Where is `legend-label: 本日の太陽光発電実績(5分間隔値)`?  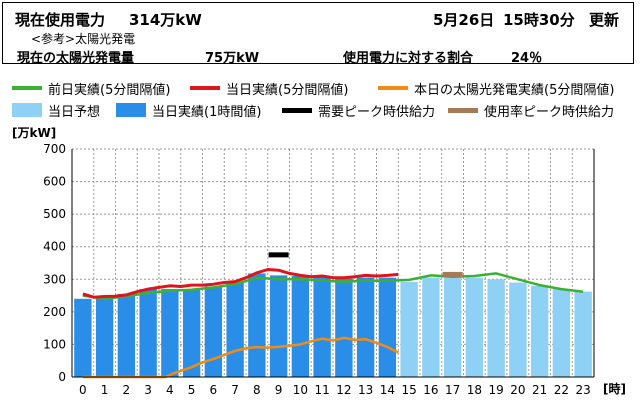
legend-label: 本日の太陽光発電実績(5分間隔値) is located at coordinates (514, 90).